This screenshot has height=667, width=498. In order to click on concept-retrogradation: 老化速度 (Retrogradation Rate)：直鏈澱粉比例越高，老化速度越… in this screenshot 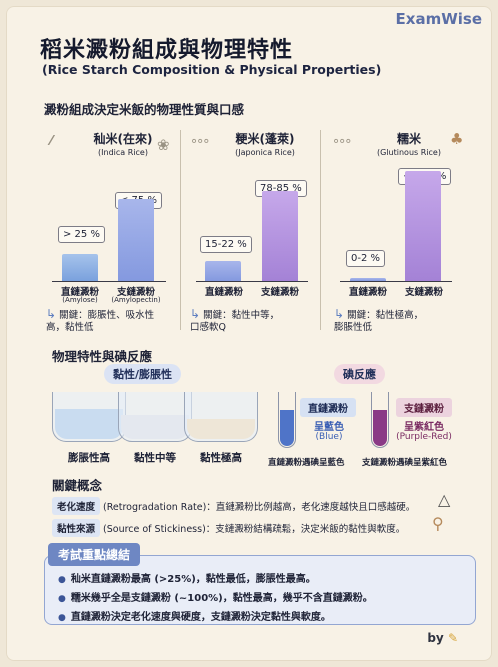, I will do `click(233, 506)`.